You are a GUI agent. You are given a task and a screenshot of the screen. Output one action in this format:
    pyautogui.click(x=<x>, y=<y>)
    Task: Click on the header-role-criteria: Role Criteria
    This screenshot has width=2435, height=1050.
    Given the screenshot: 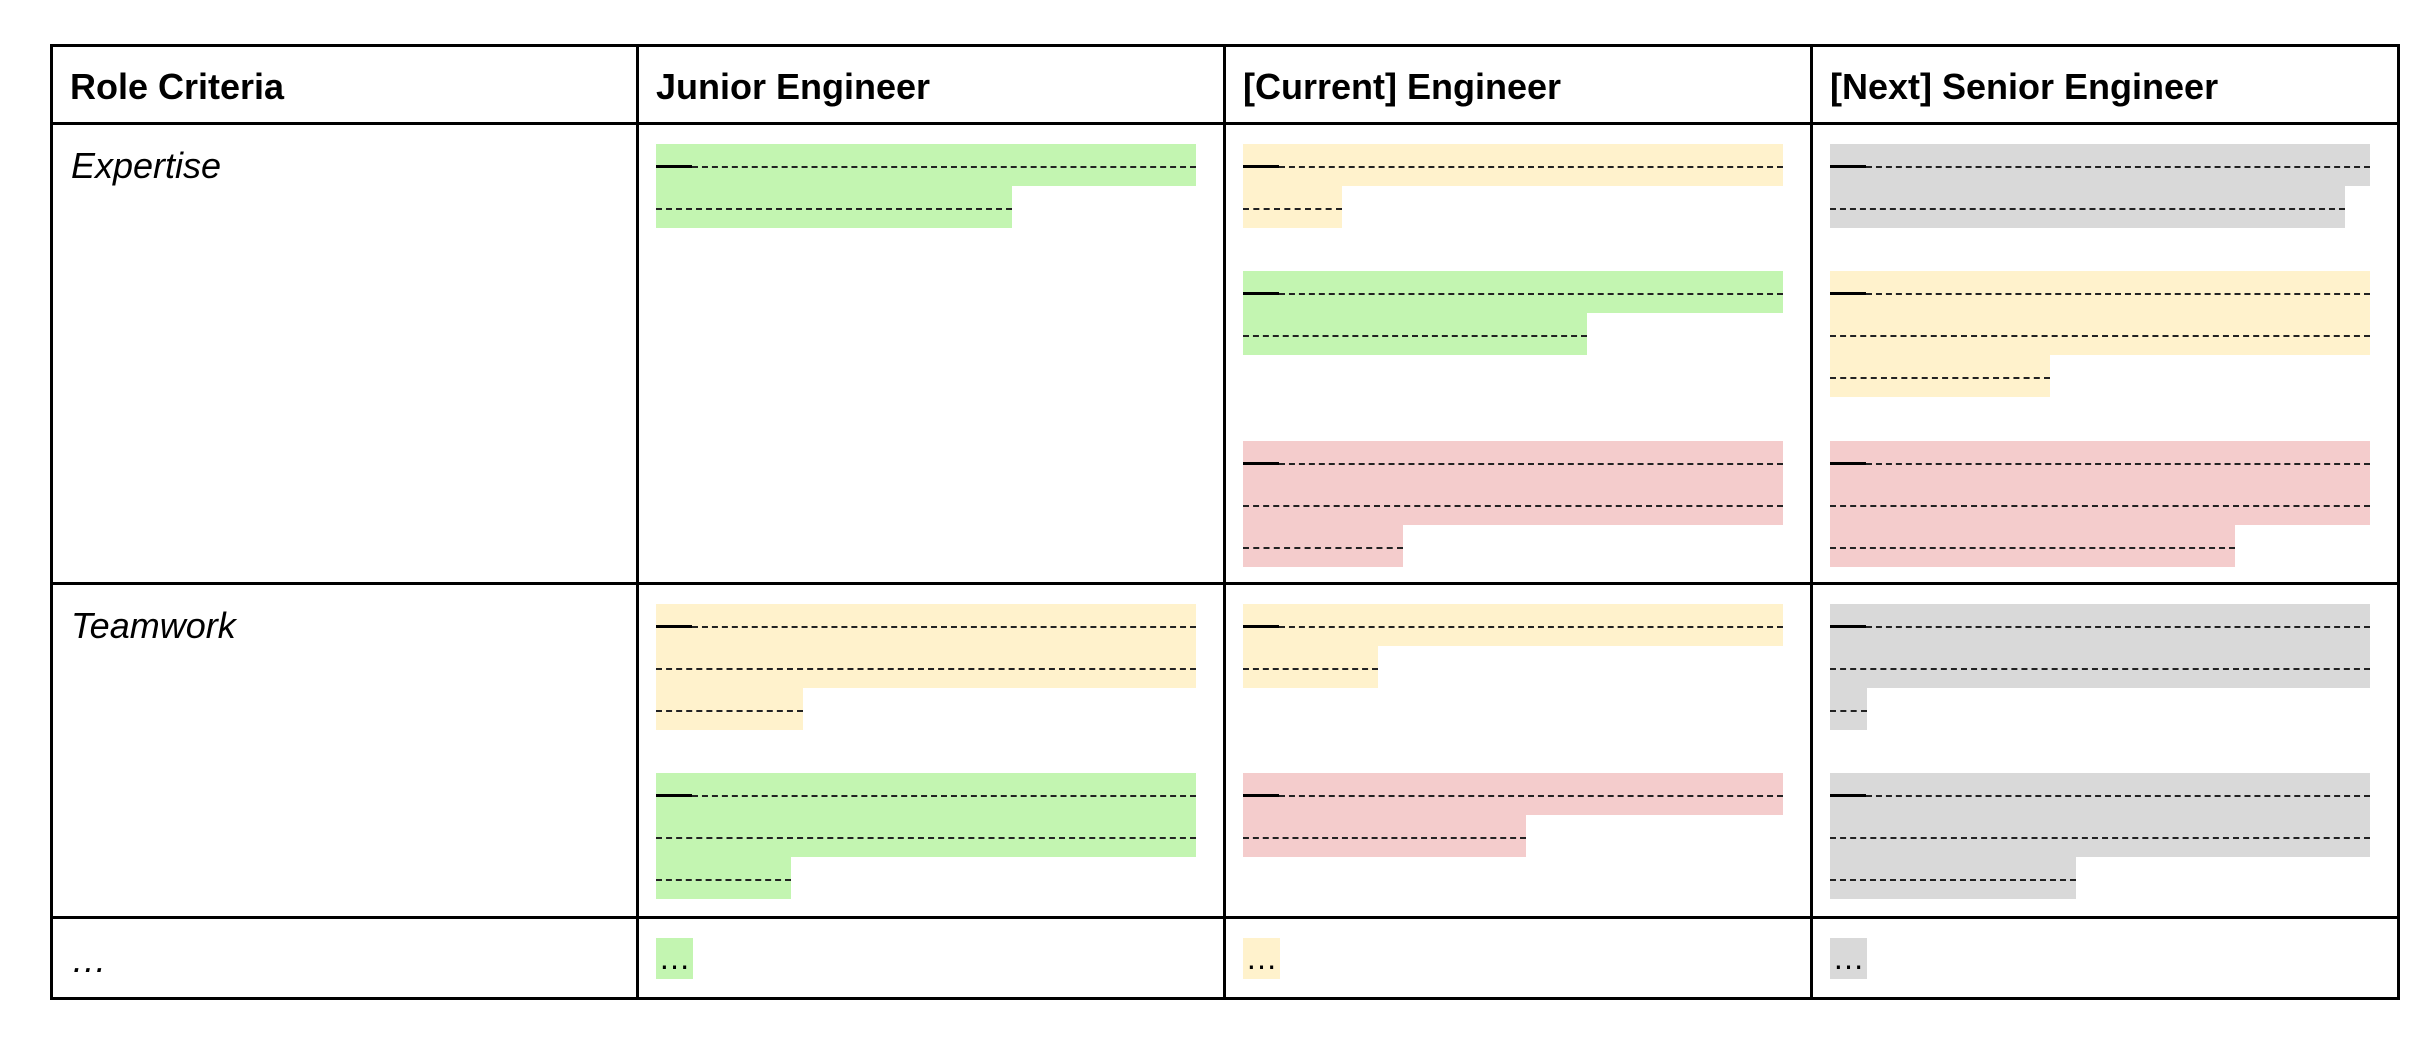 What is the action you would take?
    pyautogui.click(x=344, y=84)
    